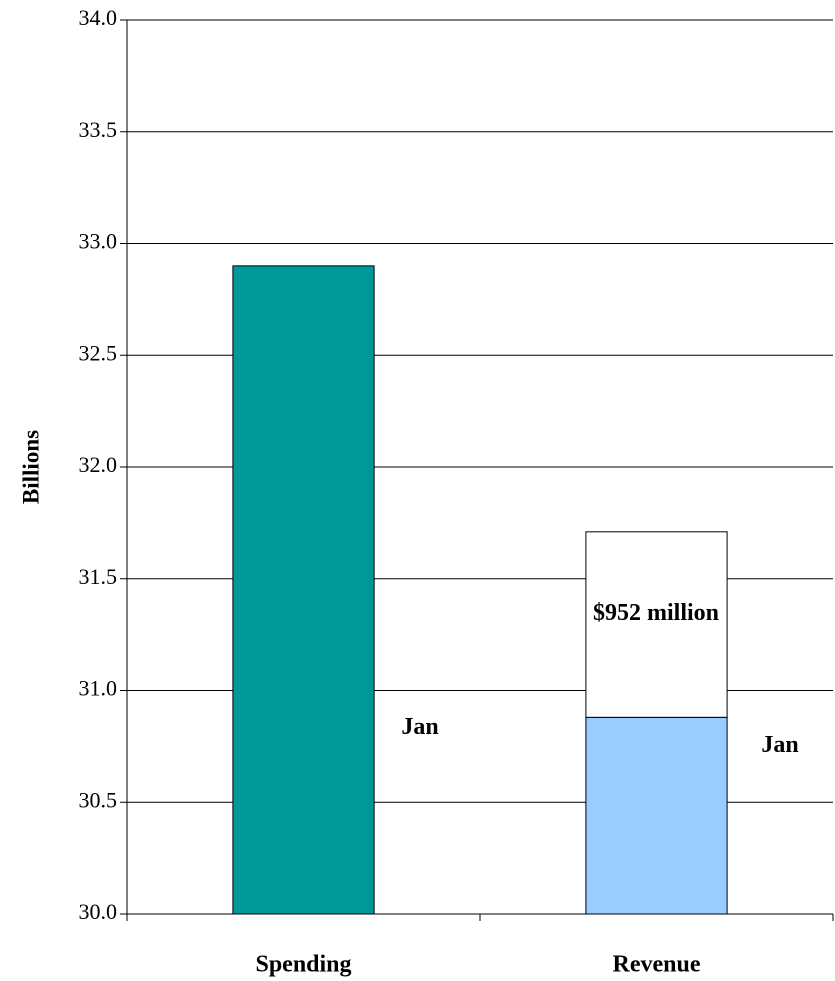  What do you see at coordinates (98, 352) in the screenshot?
I see `y-tick-label: 32.5` at bounding box center [98, 352].